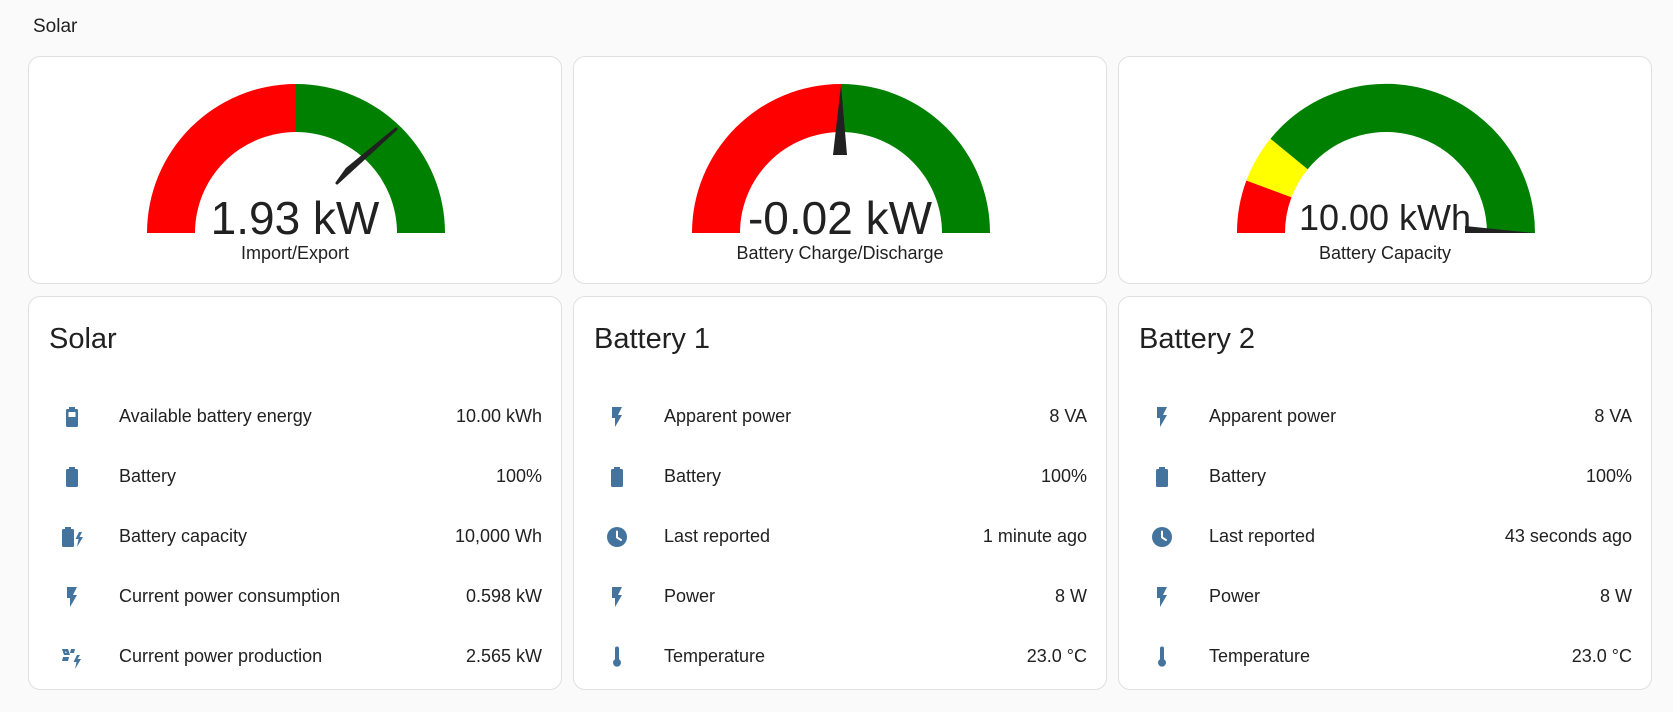 The image size is (1673, 712). What do you see at coordinates (72, 537) in the screenshot?
I see `battery-charging-icon` at bounding box center [72, 537].